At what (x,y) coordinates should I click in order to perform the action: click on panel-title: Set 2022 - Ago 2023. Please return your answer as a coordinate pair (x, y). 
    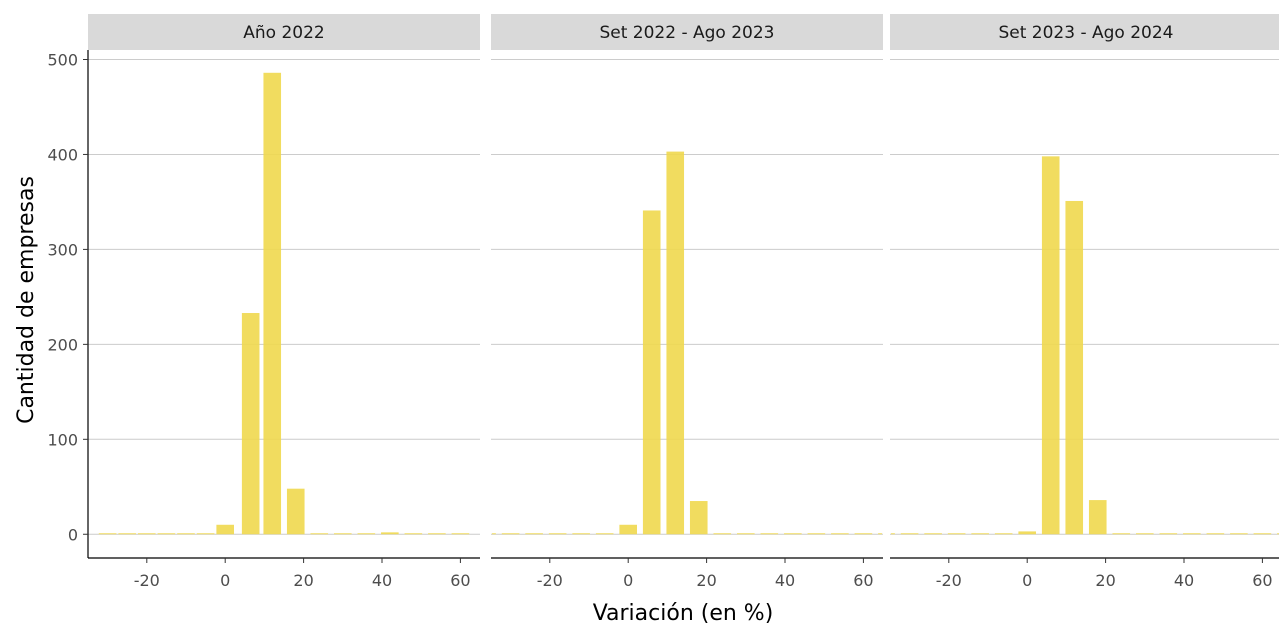
    Looking at the image, I should click on (686, 33).